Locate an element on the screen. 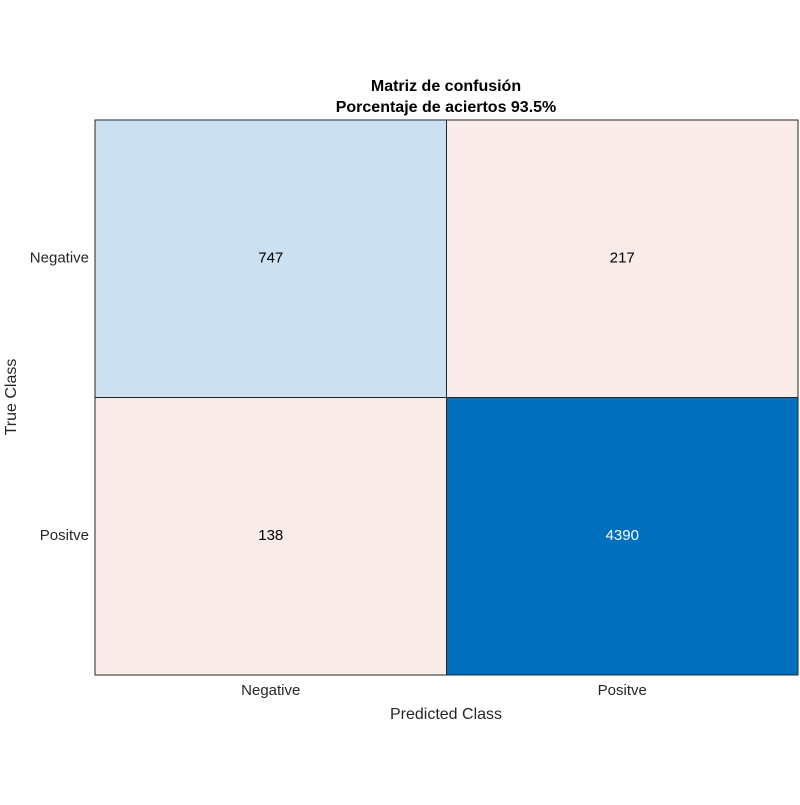 The image size is (800, 805). cell-label: 747 is located at coordinates (270, 258).